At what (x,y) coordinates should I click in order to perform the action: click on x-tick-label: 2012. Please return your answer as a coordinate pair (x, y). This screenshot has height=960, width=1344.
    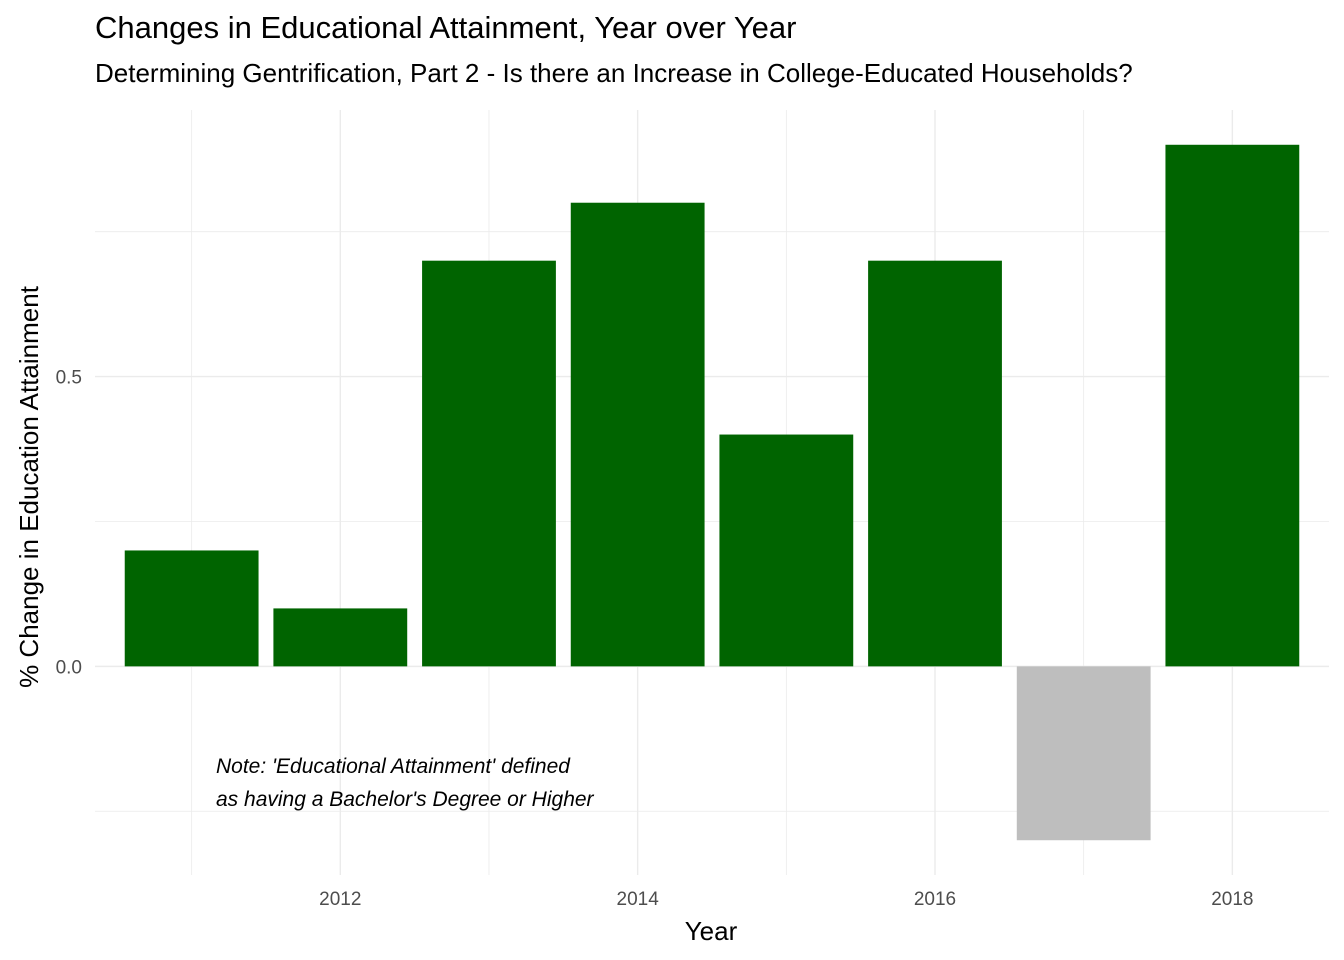
    Looking at the image, I should click on (340, 899).